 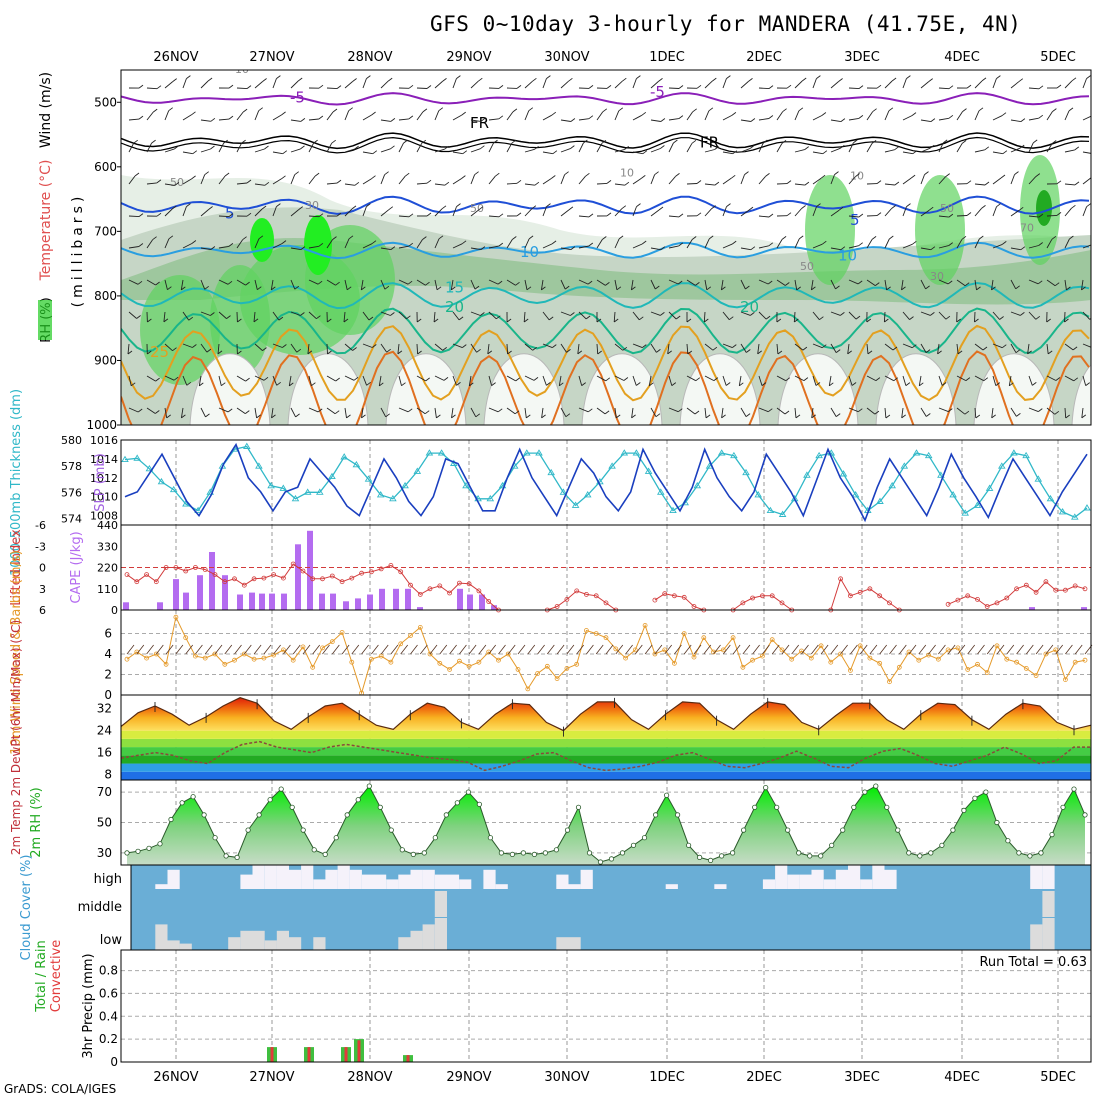 What do you see at coordinates (180, 330) in the screenshot?
I see `rh-cell` at bounding box center [180, 330].